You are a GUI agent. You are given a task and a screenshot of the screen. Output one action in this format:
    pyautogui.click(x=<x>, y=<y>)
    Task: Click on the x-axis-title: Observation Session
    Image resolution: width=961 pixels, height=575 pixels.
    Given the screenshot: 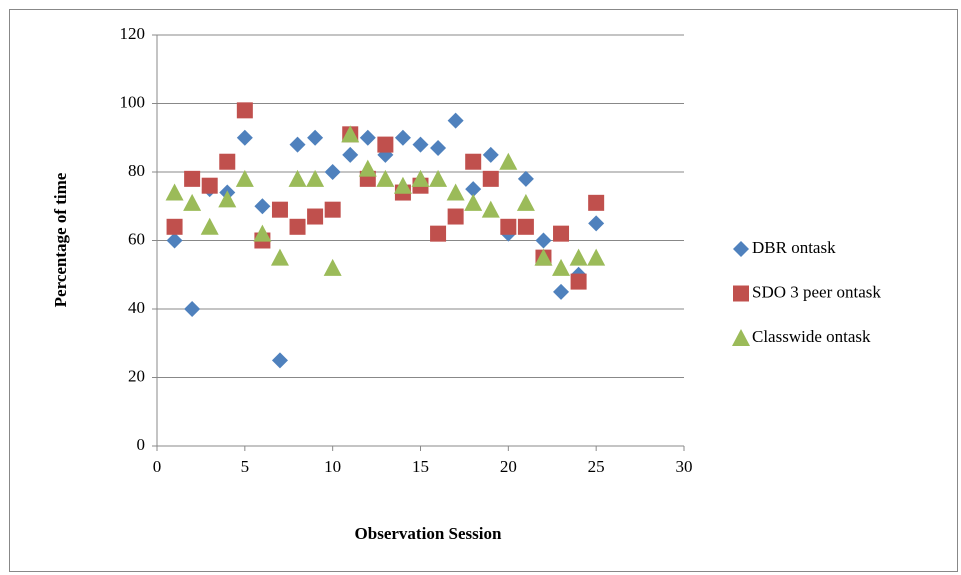 What is the action you would take?
    pyautogui.click(x=428, y=533)
    